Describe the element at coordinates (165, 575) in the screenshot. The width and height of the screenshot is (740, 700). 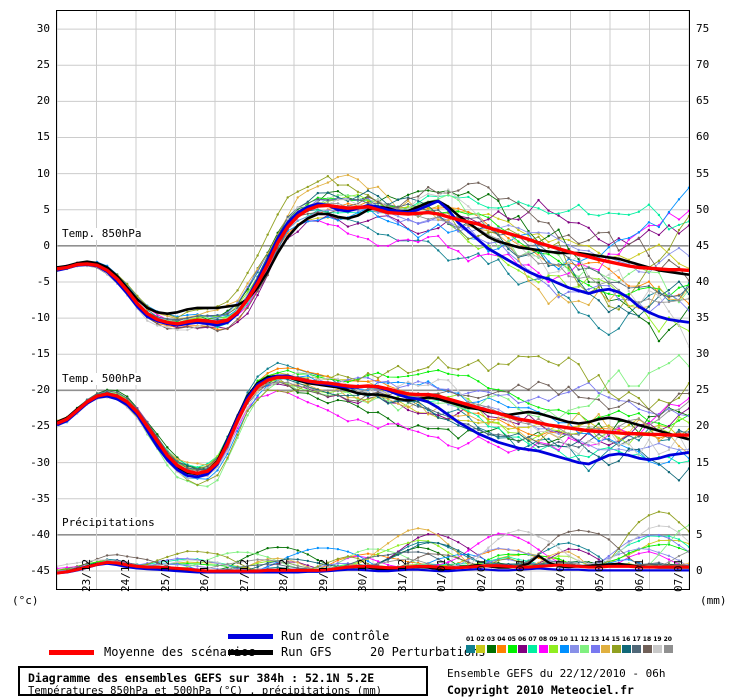
I see `x-tick-2: 25/12` at that location.